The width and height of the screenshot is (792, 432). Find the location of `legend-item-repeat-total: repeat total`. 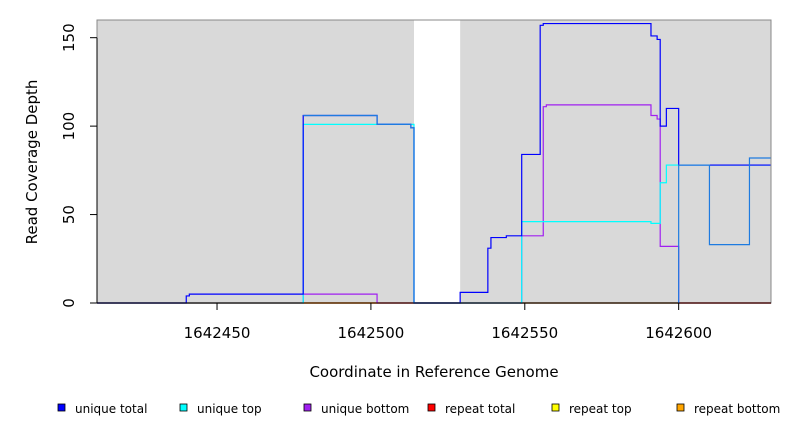

legend-item-repeat-total: repeat total is located at coordinates (471, 409).